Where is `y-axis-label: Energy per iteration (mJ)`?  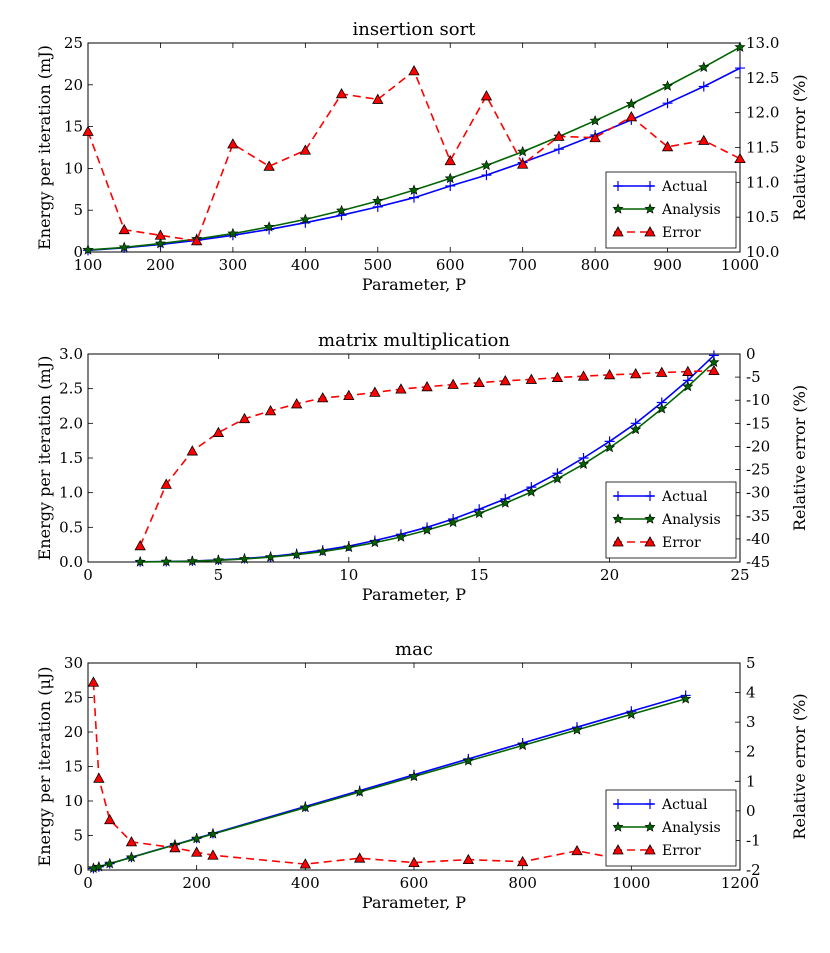 y-axis-label: Energy per iteration (mJ) is located at coordinates (44, 147).